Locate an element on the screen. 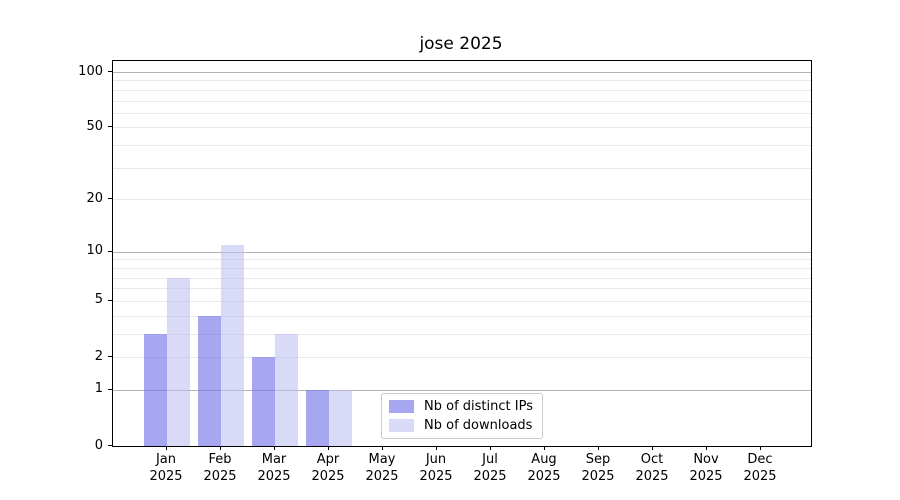  x-axis-tick-label: Oct 2025 is located at coordinates (652, 468).